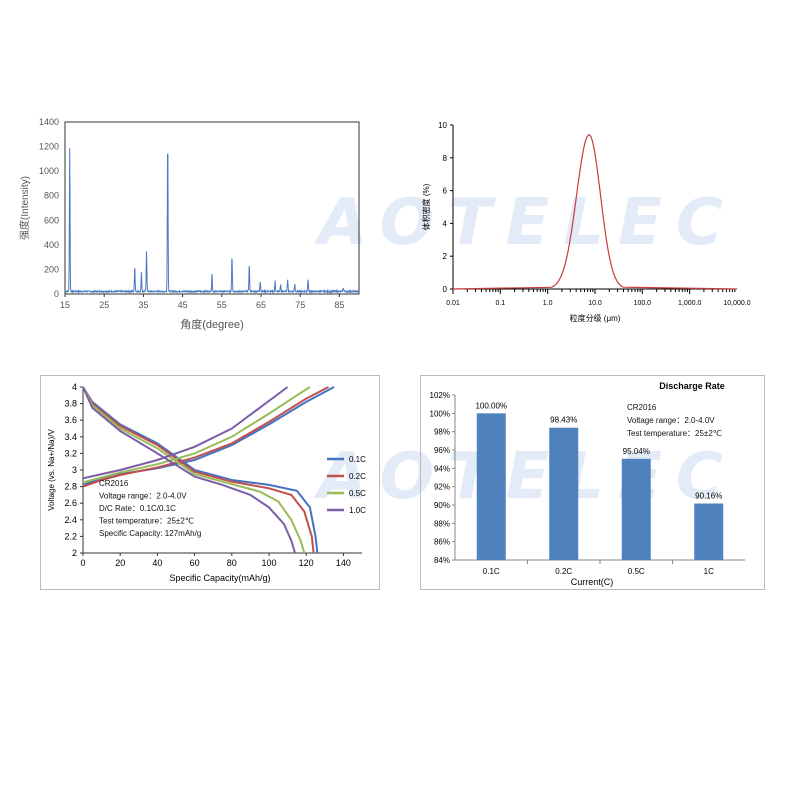 This screenshot has height=800, width=800. What do you see at coordinates (357, 476) in the screenshot?
I see `cd-legend-label: 0.2C` at bounding box center [357, 476].